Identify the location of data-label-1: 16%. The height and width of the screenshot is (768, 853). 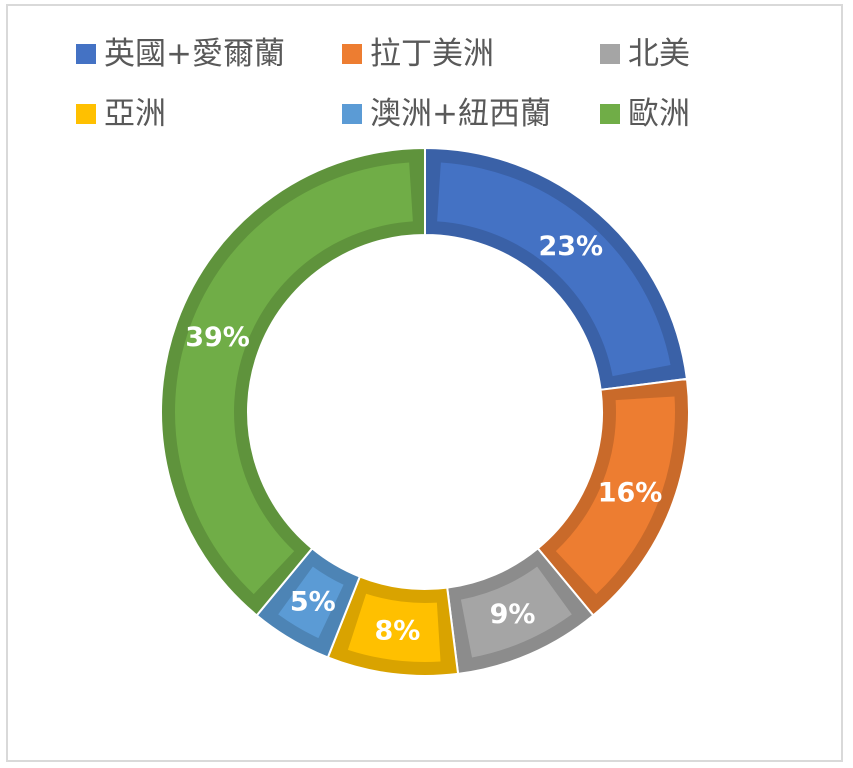
(630, 493).